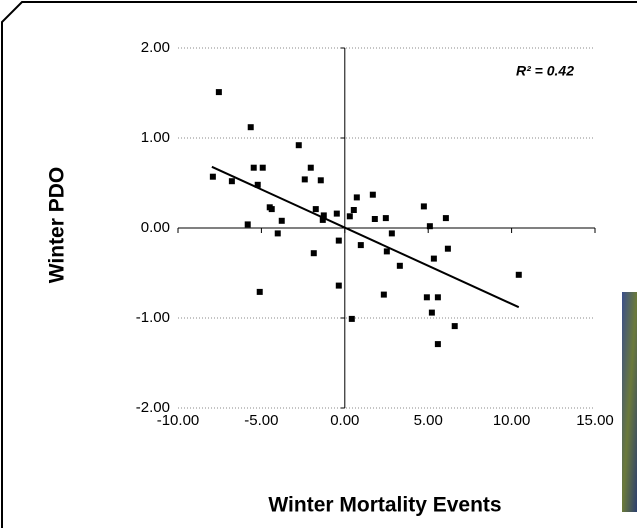 This screenshot has width=637, height=528. Describe the element at coordinates (178, 420) in the screenshot. I see `x-tick-label: -10.00` at that location.